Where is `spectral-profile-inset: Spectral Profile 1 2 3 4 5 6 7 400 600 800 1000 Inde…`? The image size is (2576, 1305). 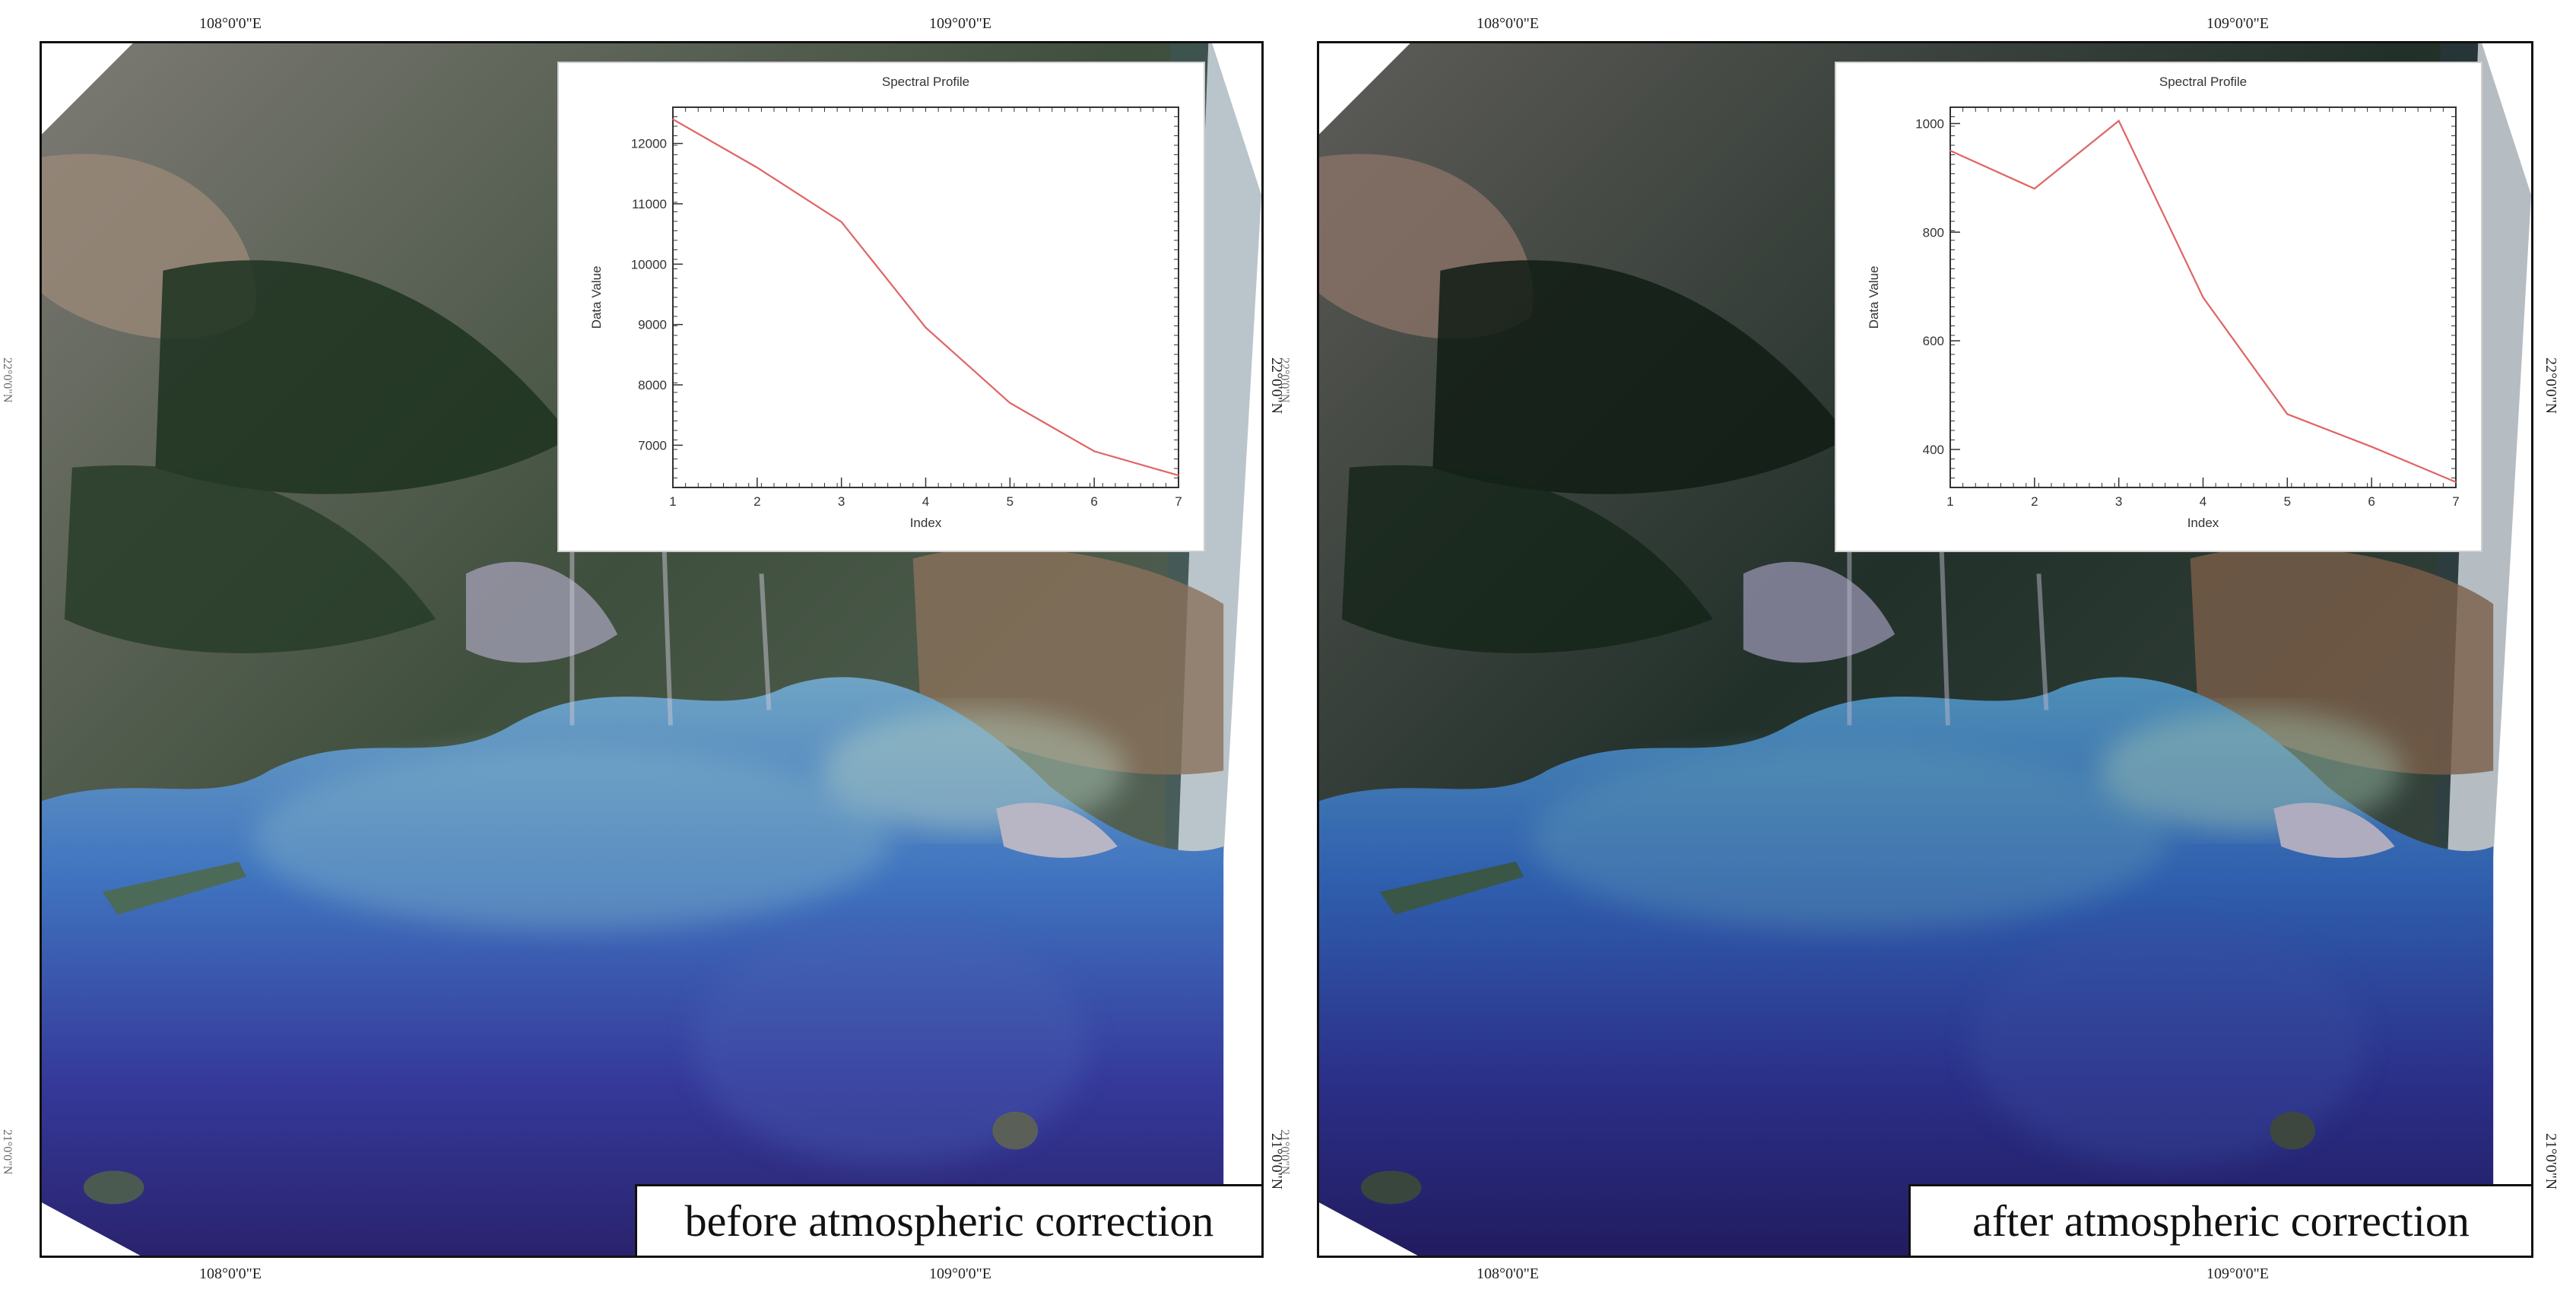 spectral-profile-inset: Spectral Profile 1 2 3 4 5 6 7 400 600 800 1000 Inde… is located at coordinates (2158, 307).